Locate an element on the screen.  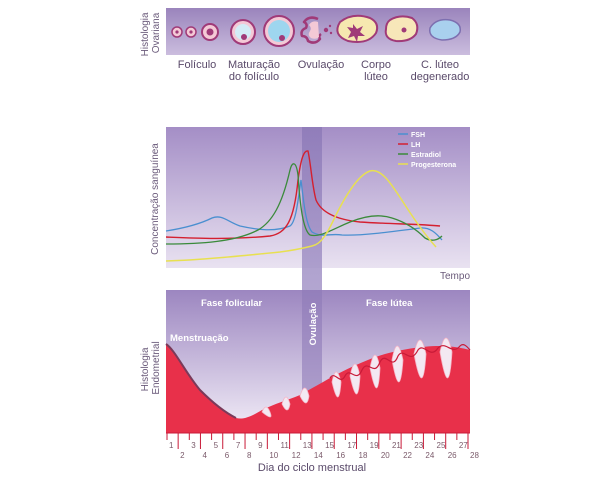
stage-label: lúteo is located at coordinates (376, 77).